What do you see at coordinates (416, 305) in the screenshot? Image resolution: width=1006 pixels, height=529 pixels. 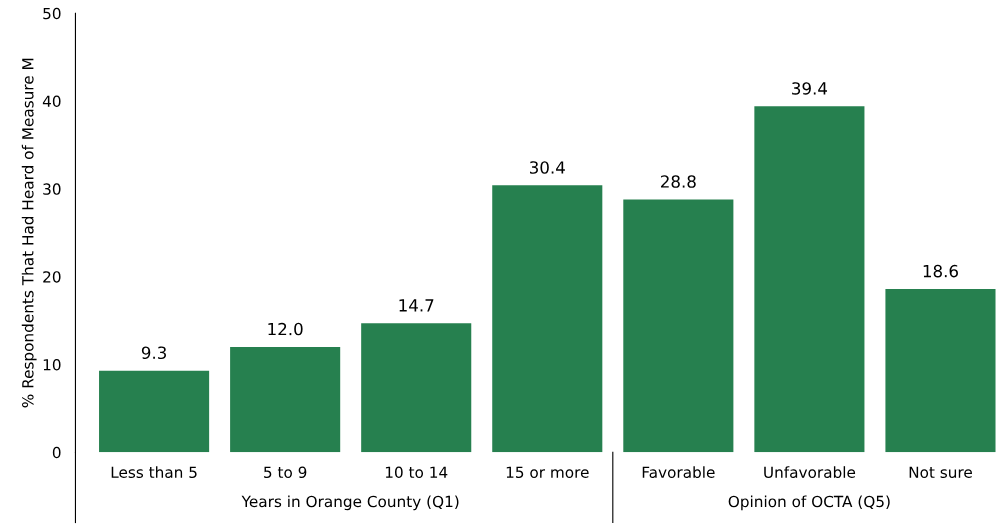 I see `data-label: 14.7` at bounding box center [416, 305].